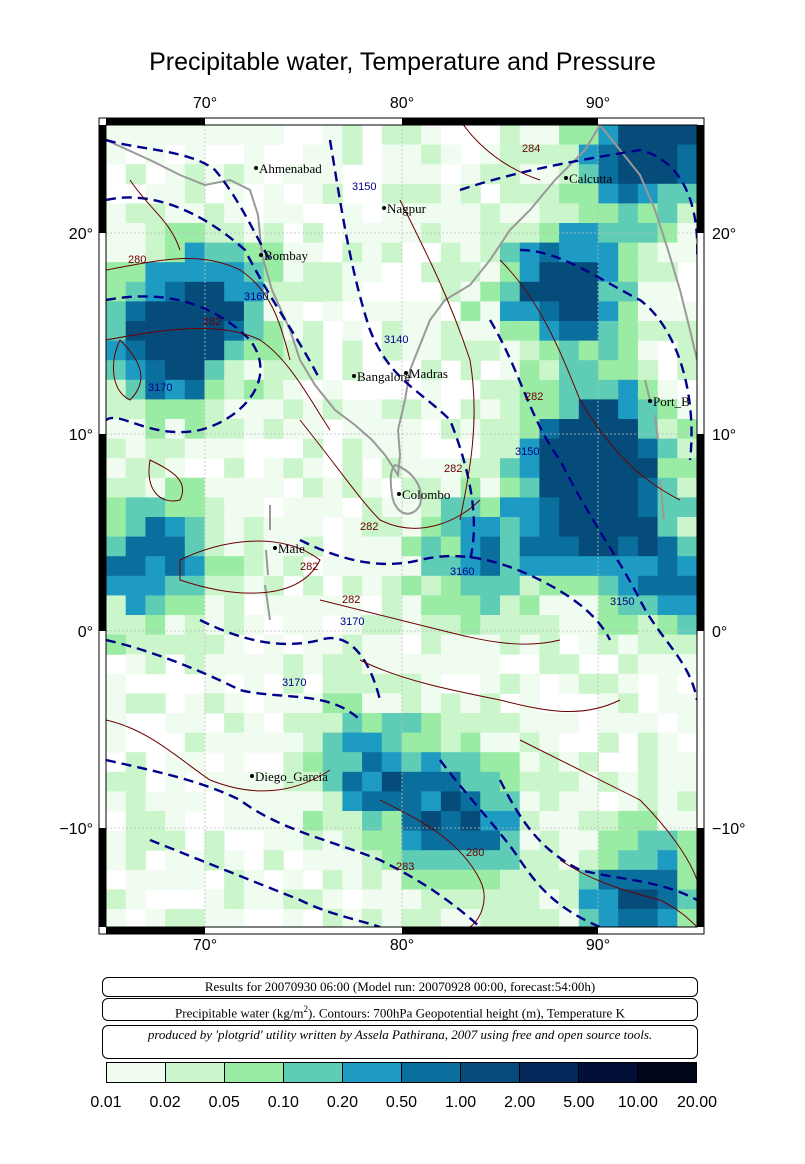 The height and width of the screenshot is (1164, 805). Describe the element at coordinates (453, 469) in the screenshot. I see `contour-label: 282` at that location.